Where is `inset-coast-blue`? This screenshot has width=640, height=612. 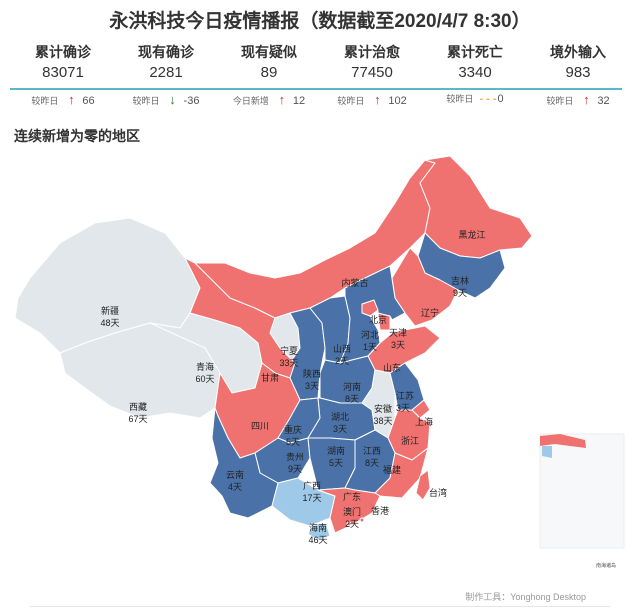 inset-coast-blue is located at coordinates (547, 452).